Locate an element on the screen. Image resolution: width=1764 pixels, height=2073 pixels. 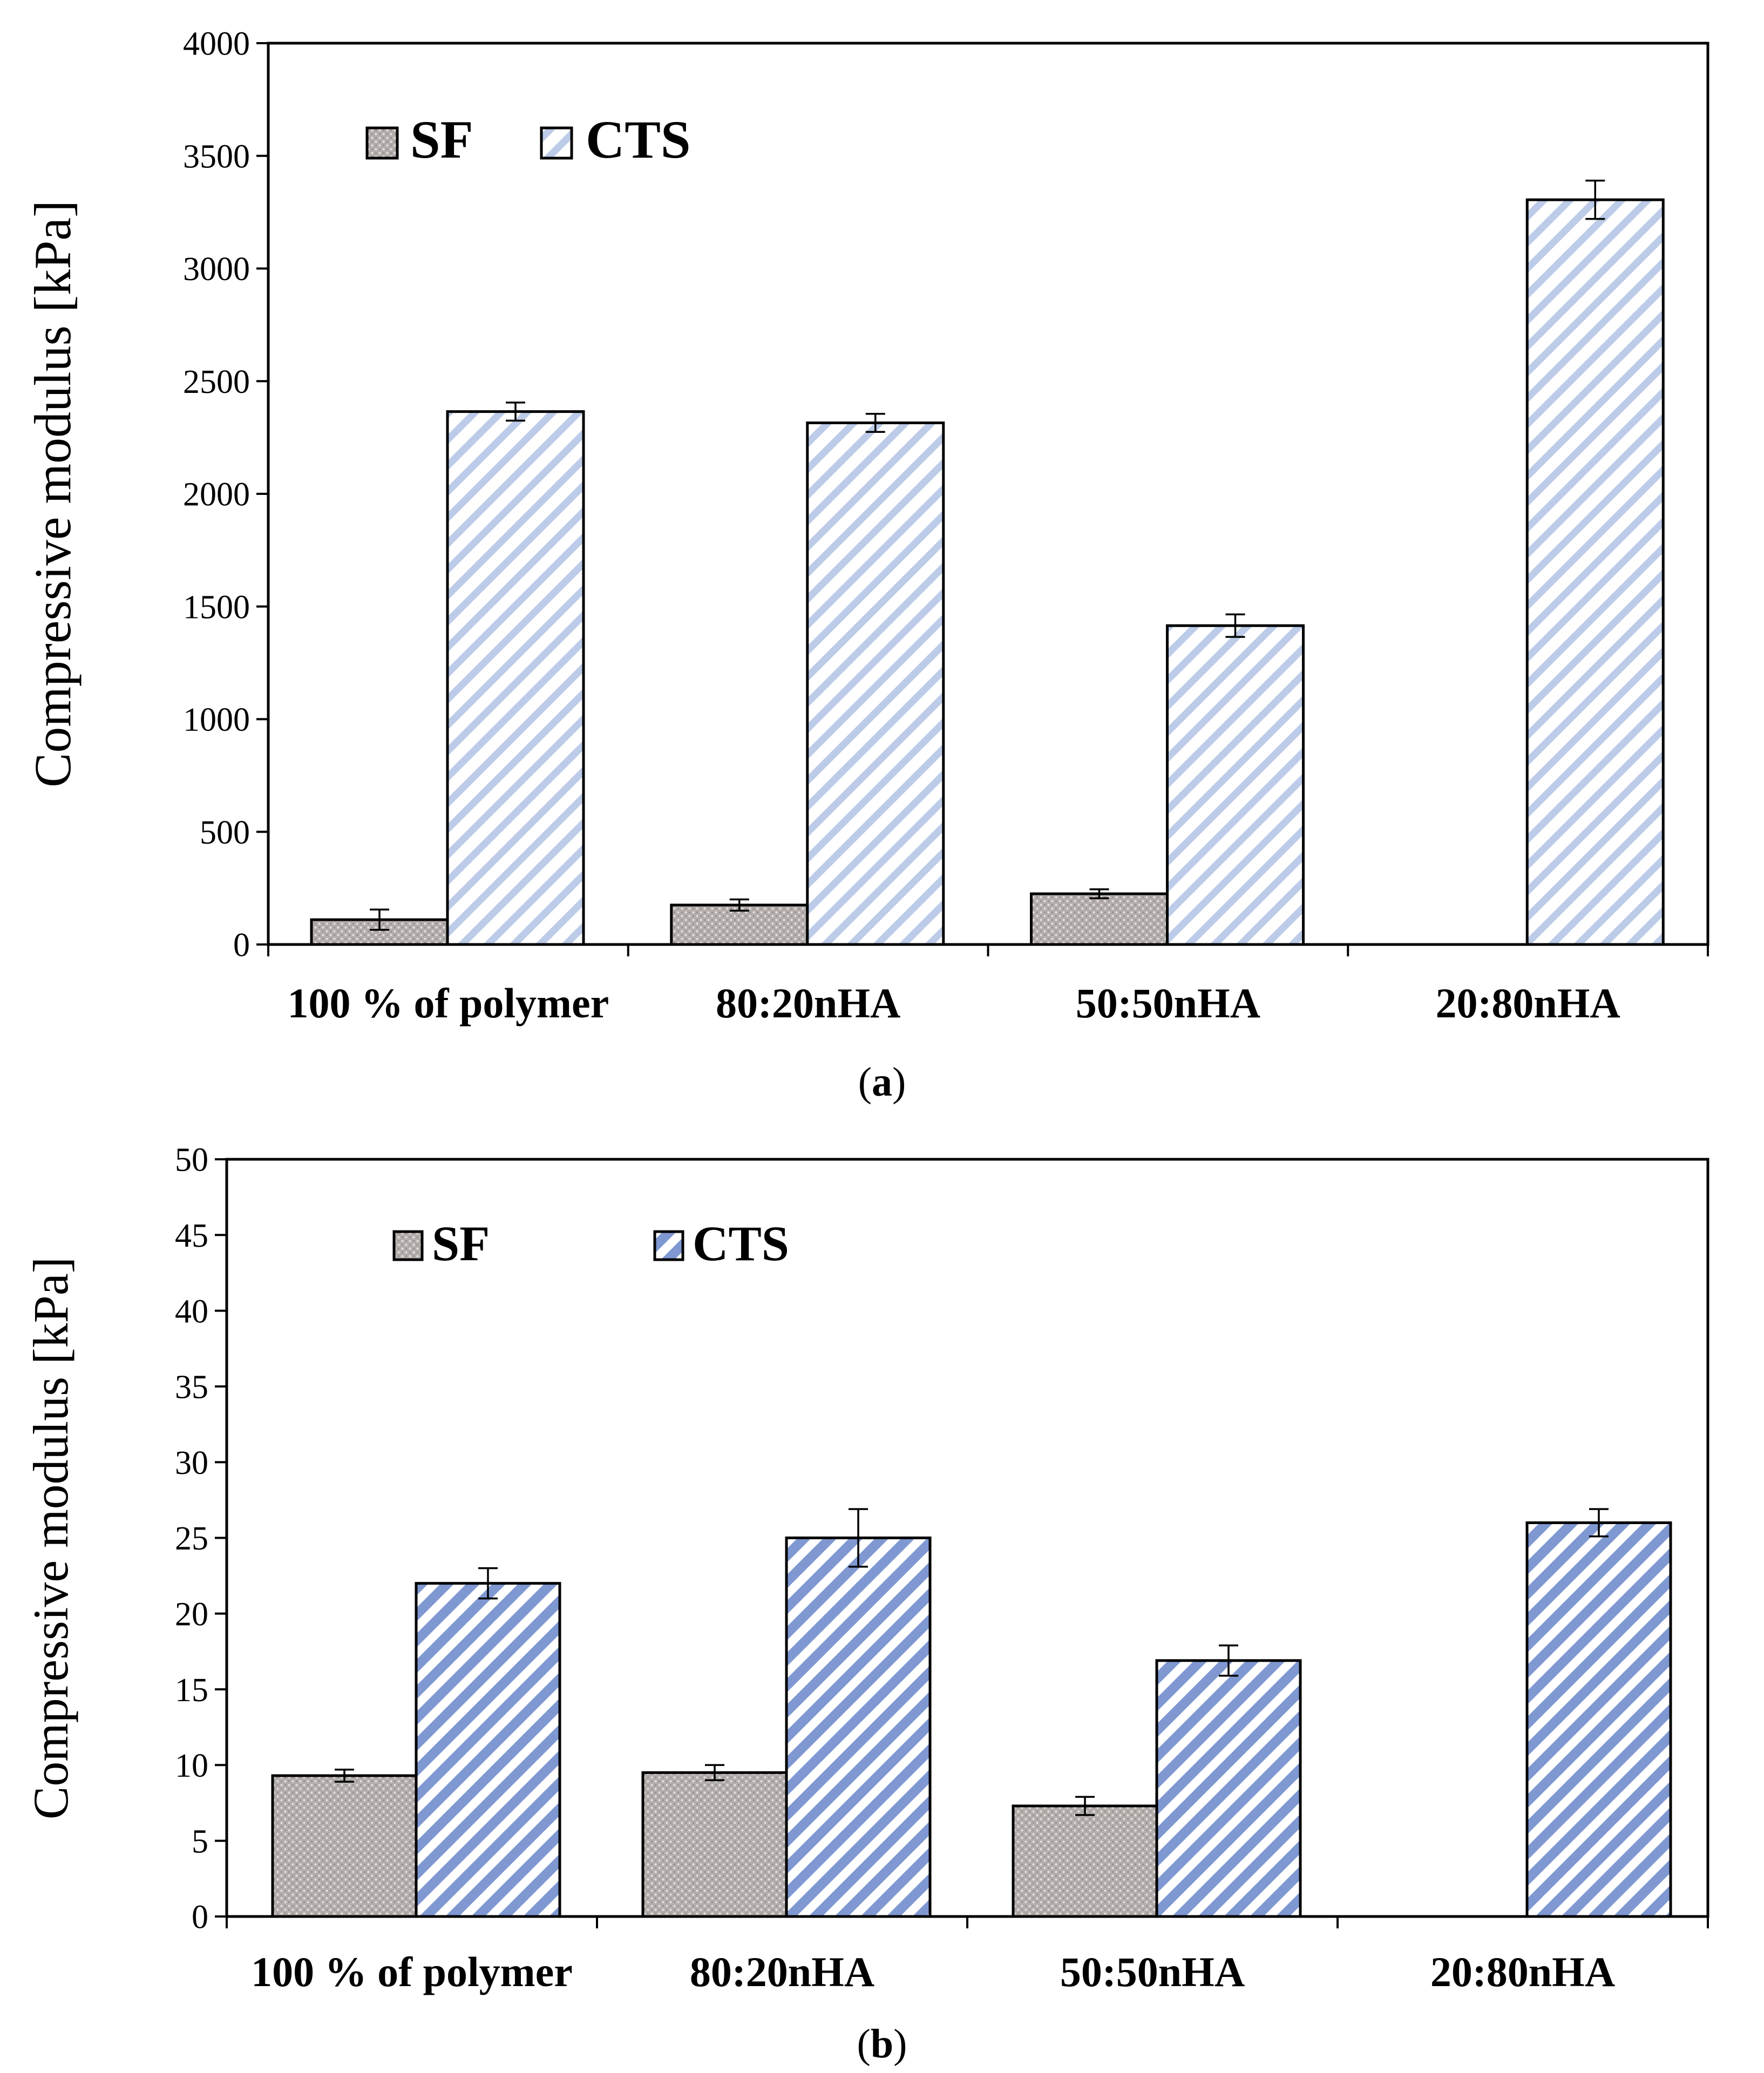
y-tick-label: 25 is located at coordinates (191, 1539).